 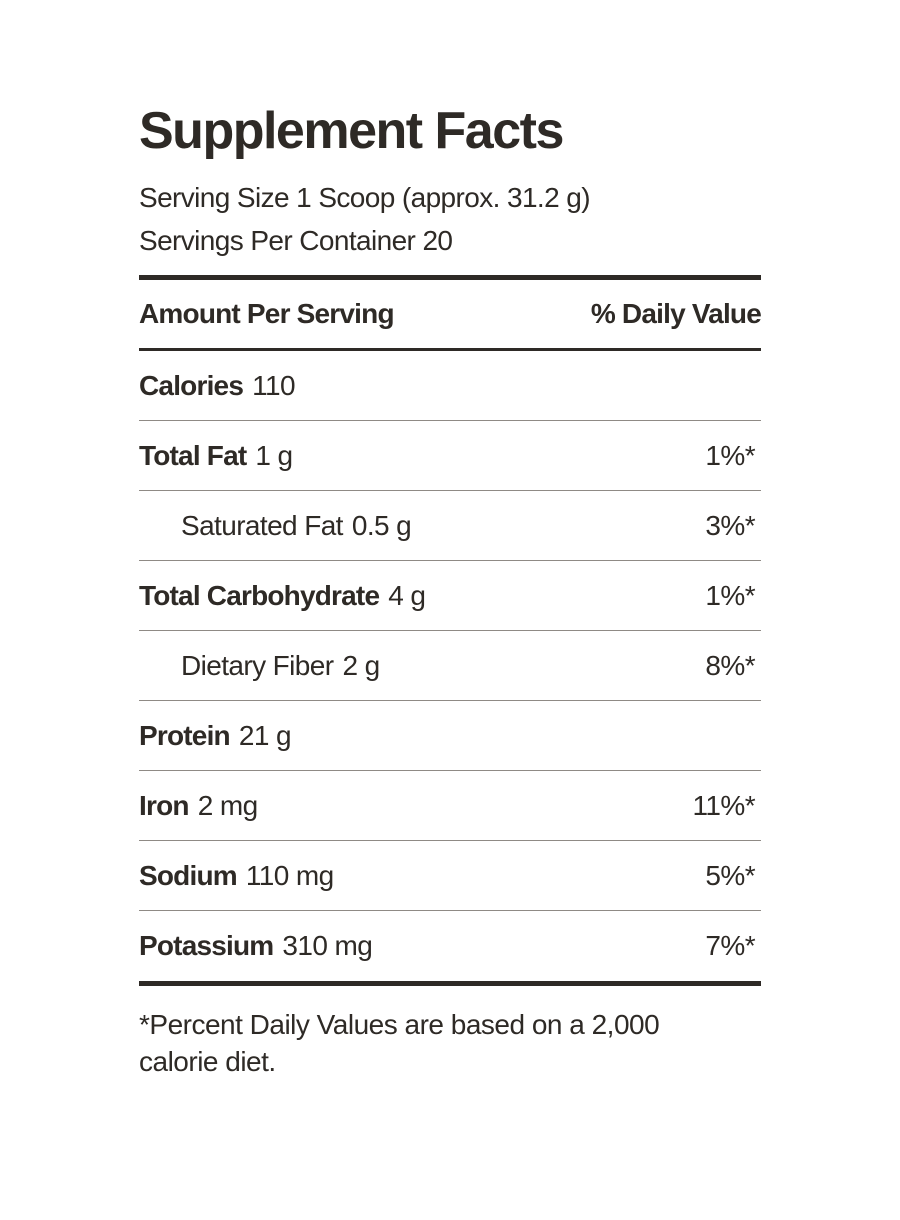 What do you see at coordinates (191, 385) in the screenshot?
I see `nutrient-name: Calories` at bounding box center [191, 385].